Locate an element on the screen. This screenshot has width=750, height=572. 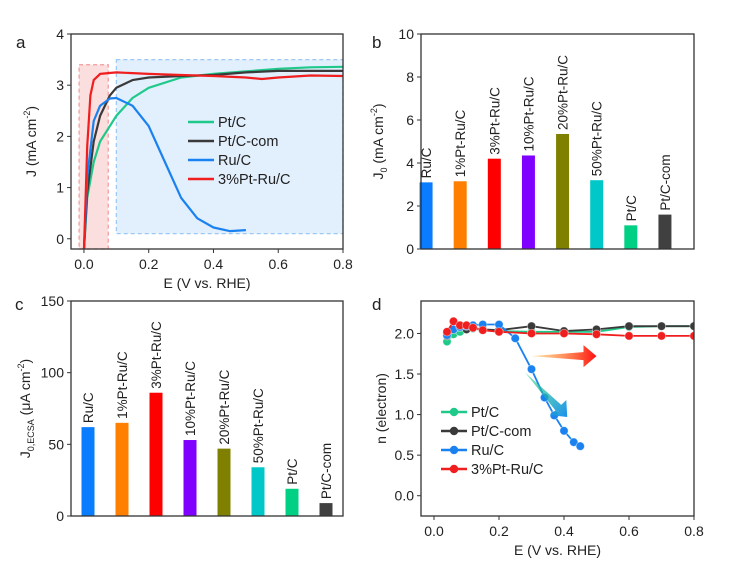
y-axis-label: J0,ECSA (μA cm-2) is located at coordinates (26, 408).